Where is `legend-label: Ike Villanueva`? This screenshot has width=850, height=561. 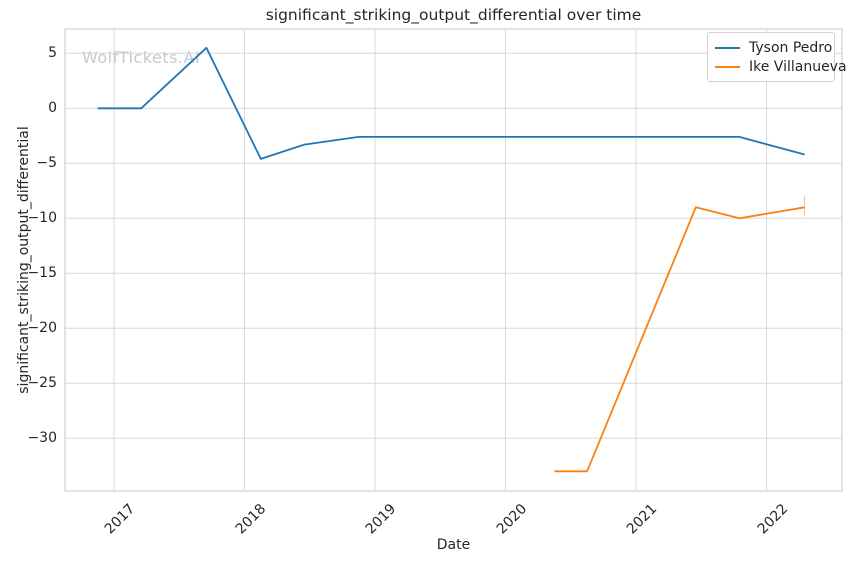
legend-label: Ike Villanueva is located at coordinates (798, 66).